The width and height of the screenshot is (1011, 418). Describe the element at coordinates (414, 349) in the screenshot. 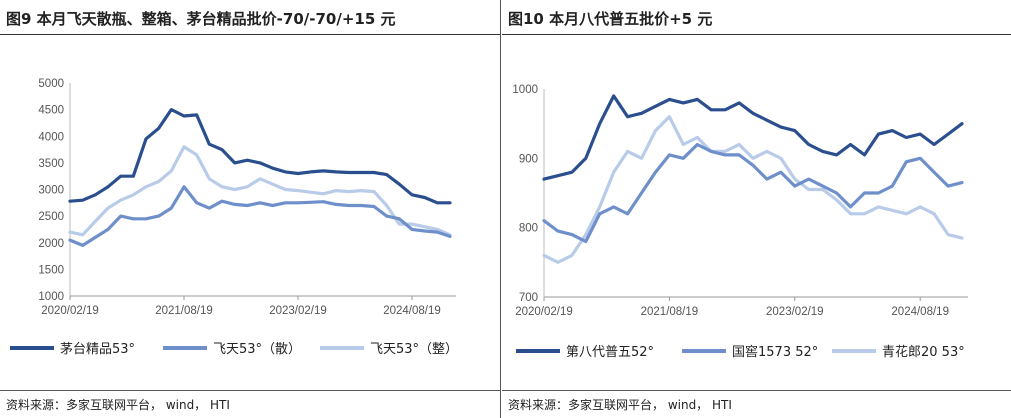

I see `legend-label: 飞天53°（整）` at that location.